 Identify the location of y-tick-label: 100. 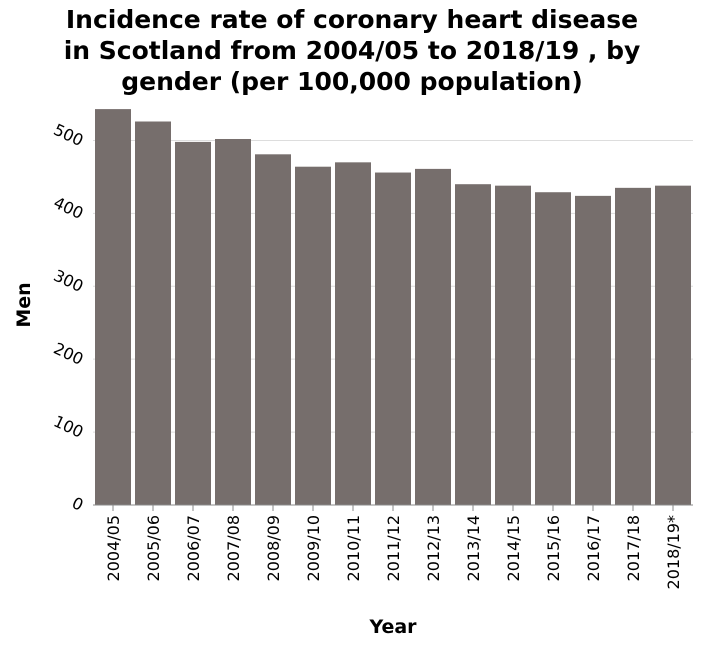
(69, 427).